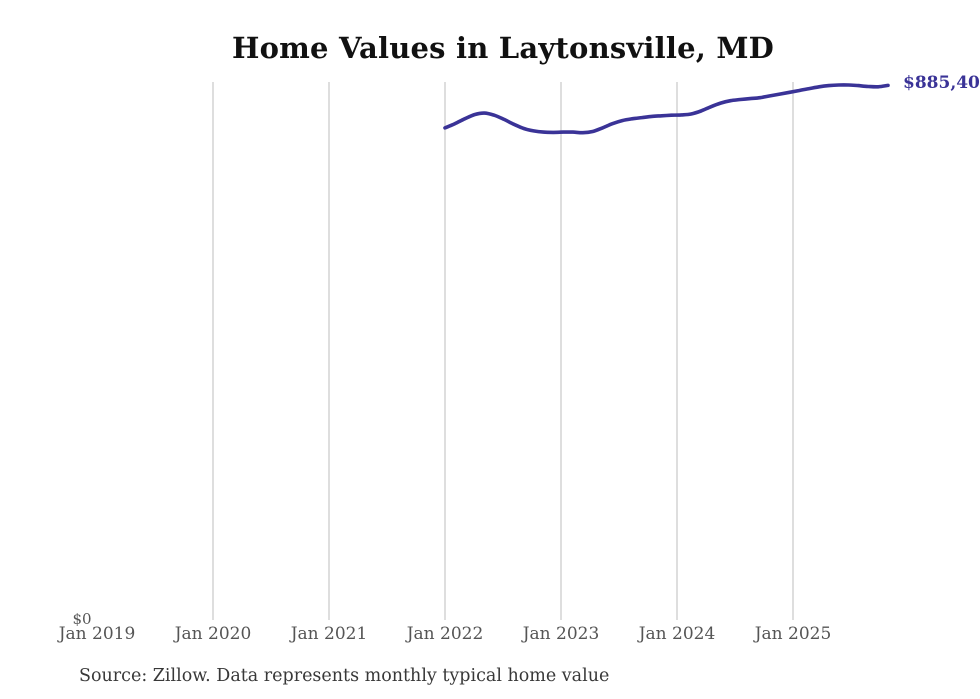  Describe the element at coordinates (213, 634) in the screenshot. I see `x-tick-label: Jan 2020` at that location.